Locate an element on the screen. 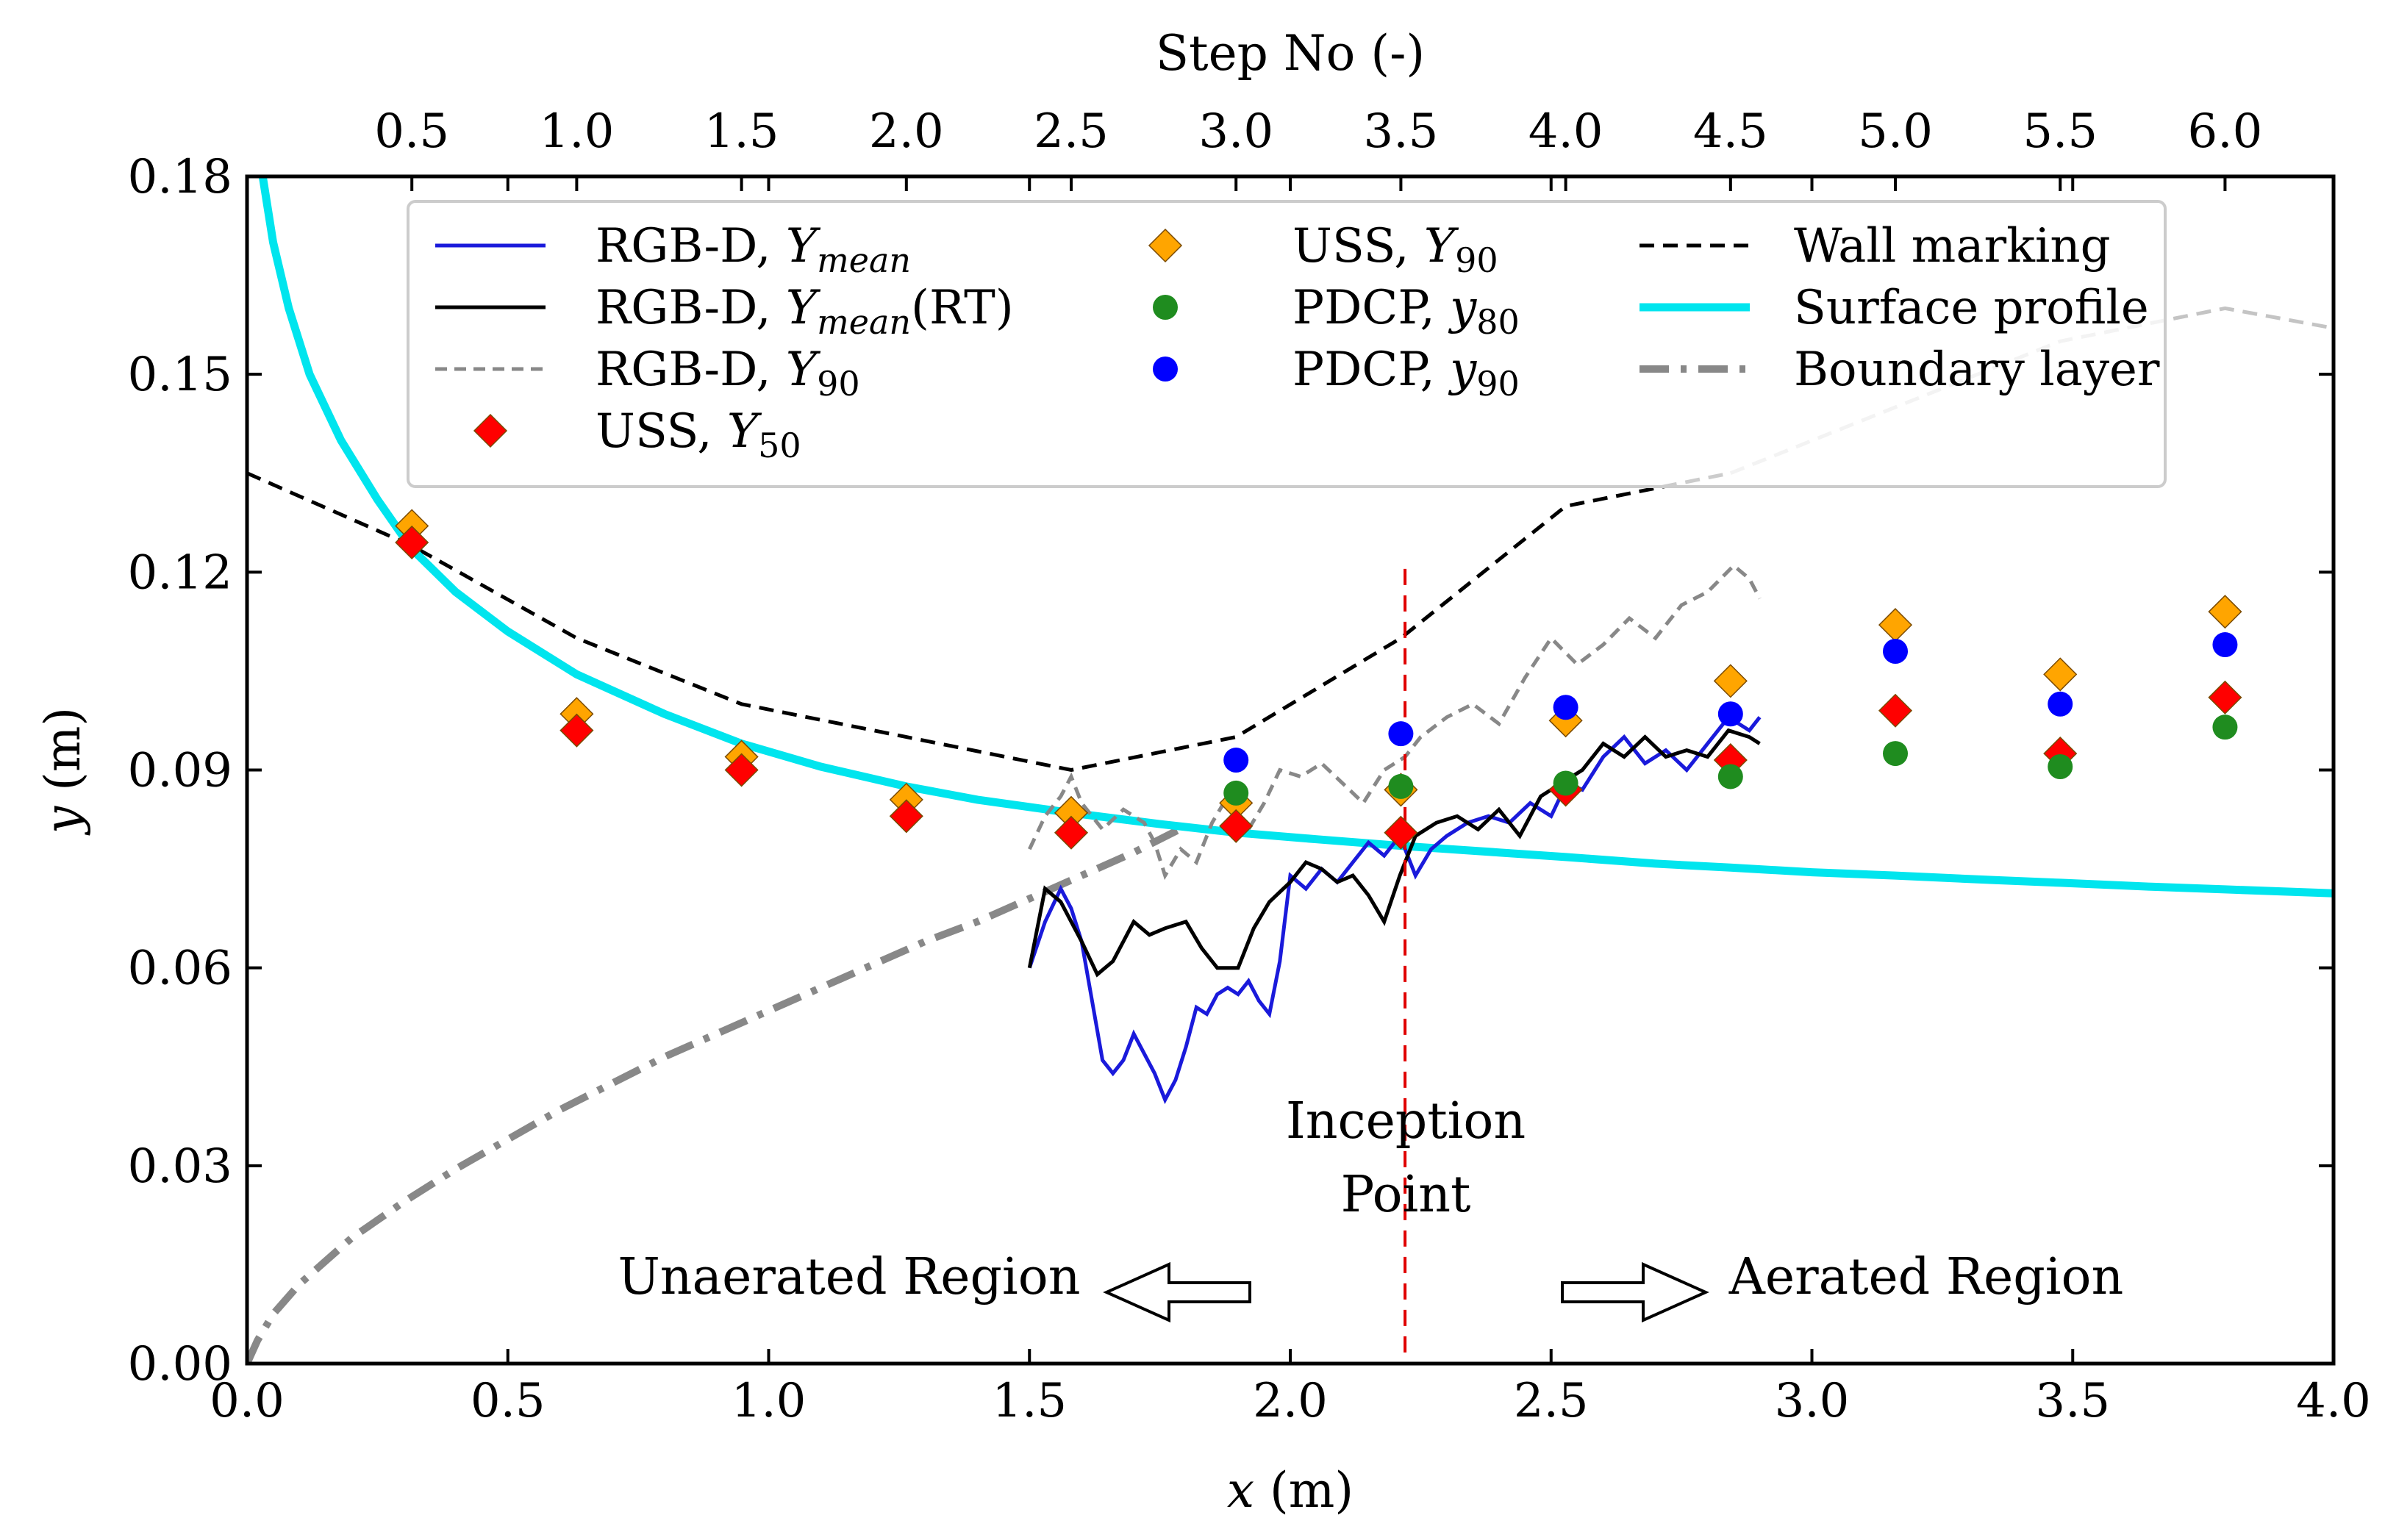 The image size is (2385, 1540). legend-label-text: Wall marking is located at coordinates (1952, 246).